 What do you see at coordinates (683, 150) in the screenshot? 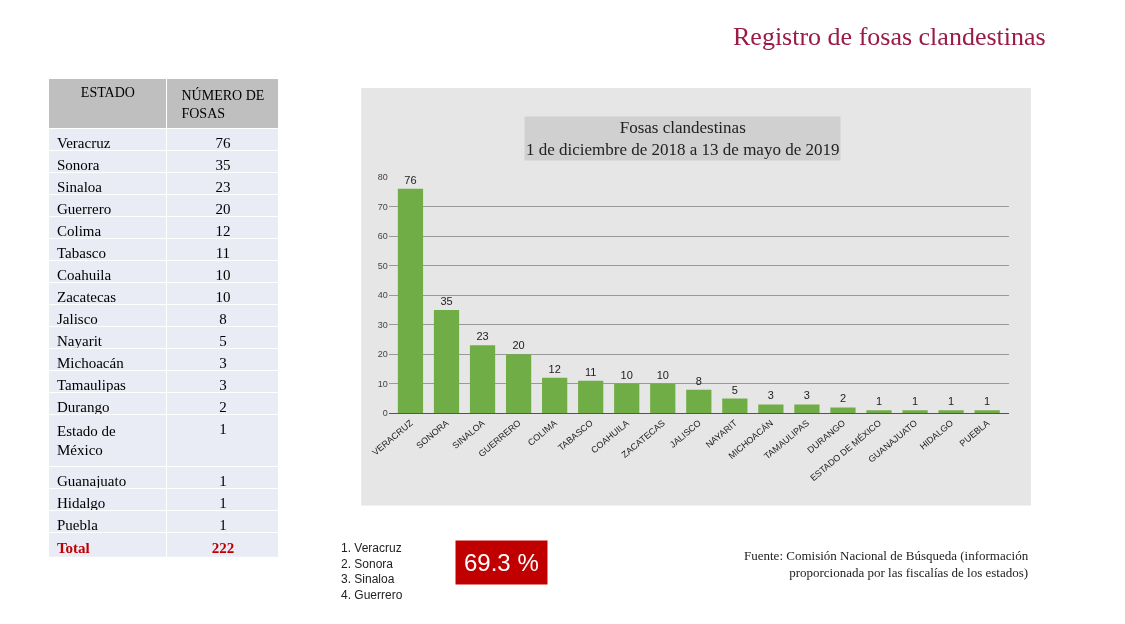
I see `chart-subtitle: 1 de diciembre de 2018 a 13 de mayo de 2019` at bounding box center [683, 150].